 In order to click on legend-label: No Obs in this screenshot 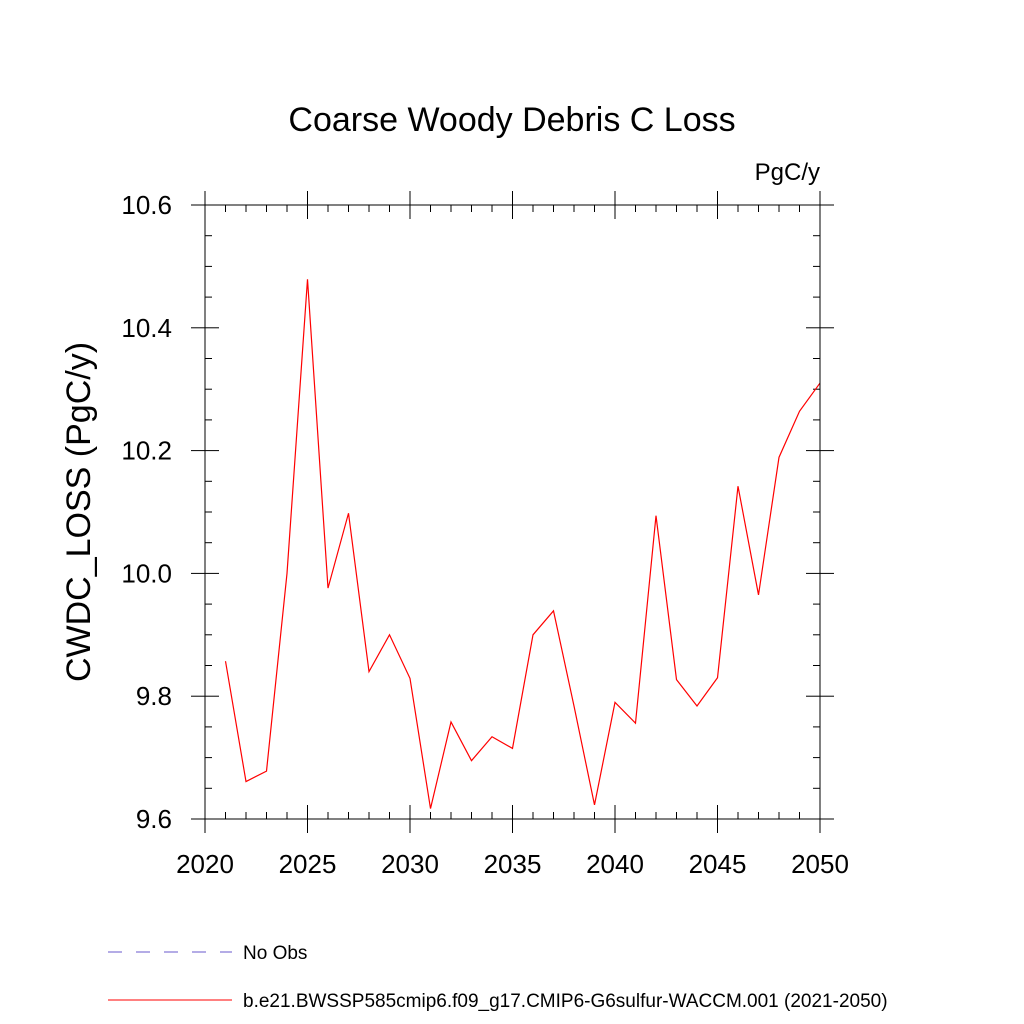, I will do `click(275, 953)`.